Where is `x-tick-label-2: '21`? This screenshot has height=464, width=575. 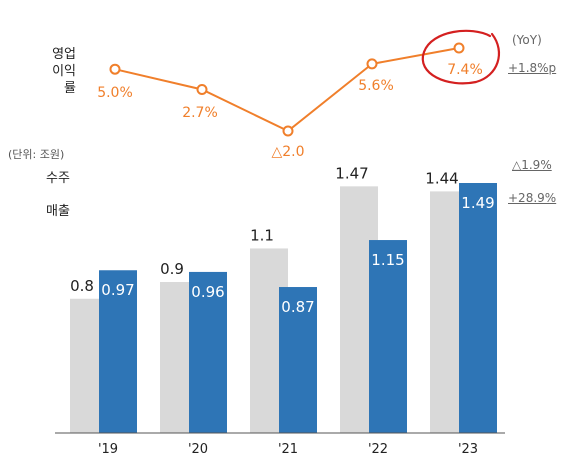
x-tick-label-2: '21 is located at coordinates (288, 449).